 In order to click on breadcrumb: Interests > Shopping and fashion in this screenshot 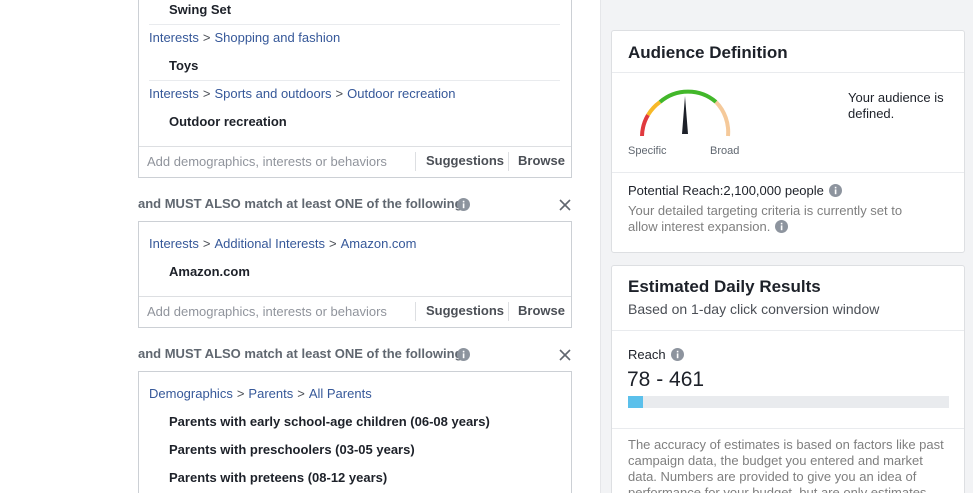, I will do `click(244, 38)`.